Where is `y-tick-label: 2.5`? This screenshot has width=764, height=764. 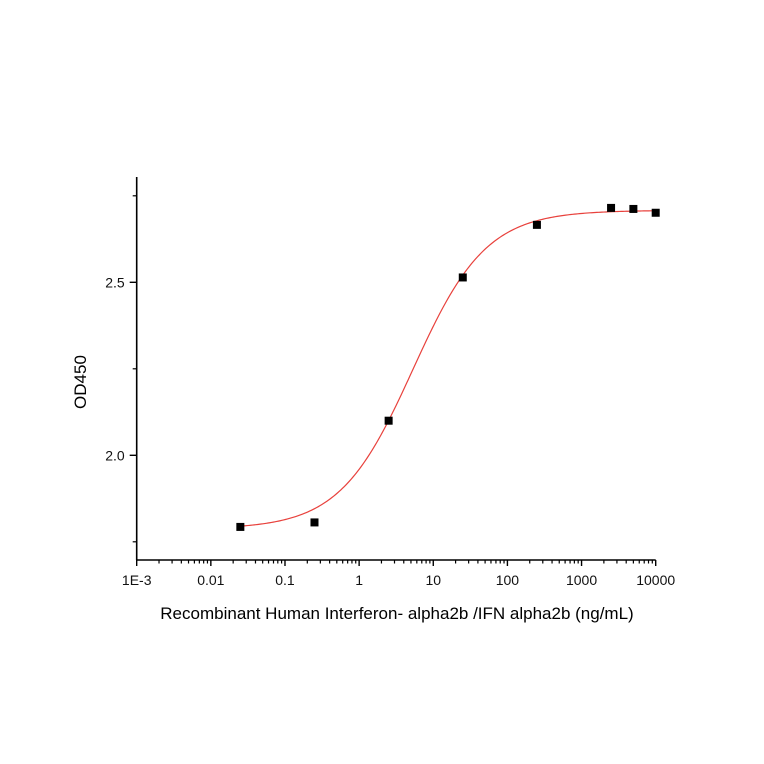
y-tick-label: 2.5 is located at coordinates (115, 282).